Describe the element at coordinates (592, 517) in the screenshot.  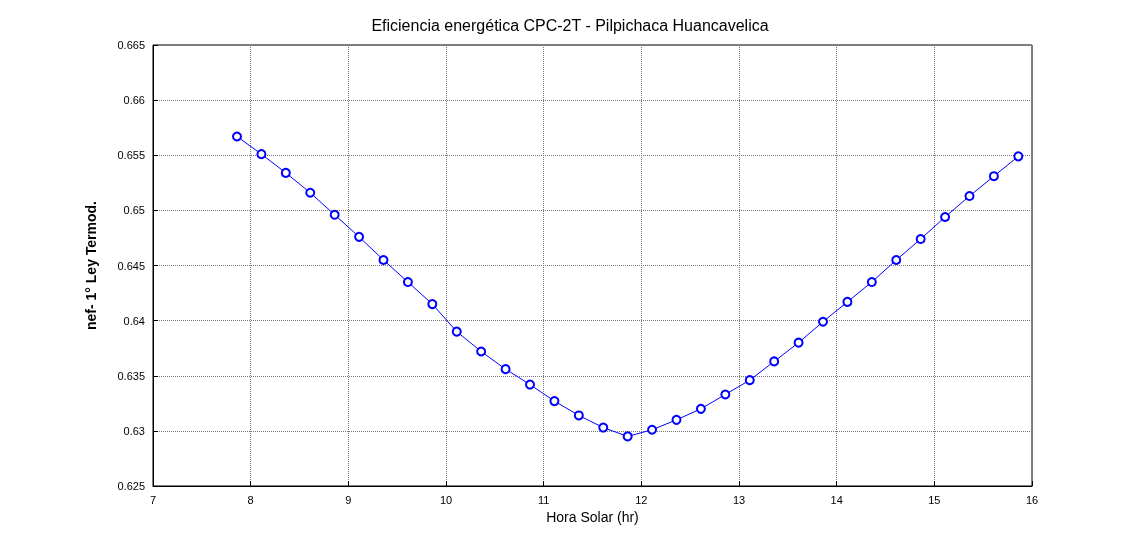
I see `x-axis-title: Hora Solar (hr)` at that location.